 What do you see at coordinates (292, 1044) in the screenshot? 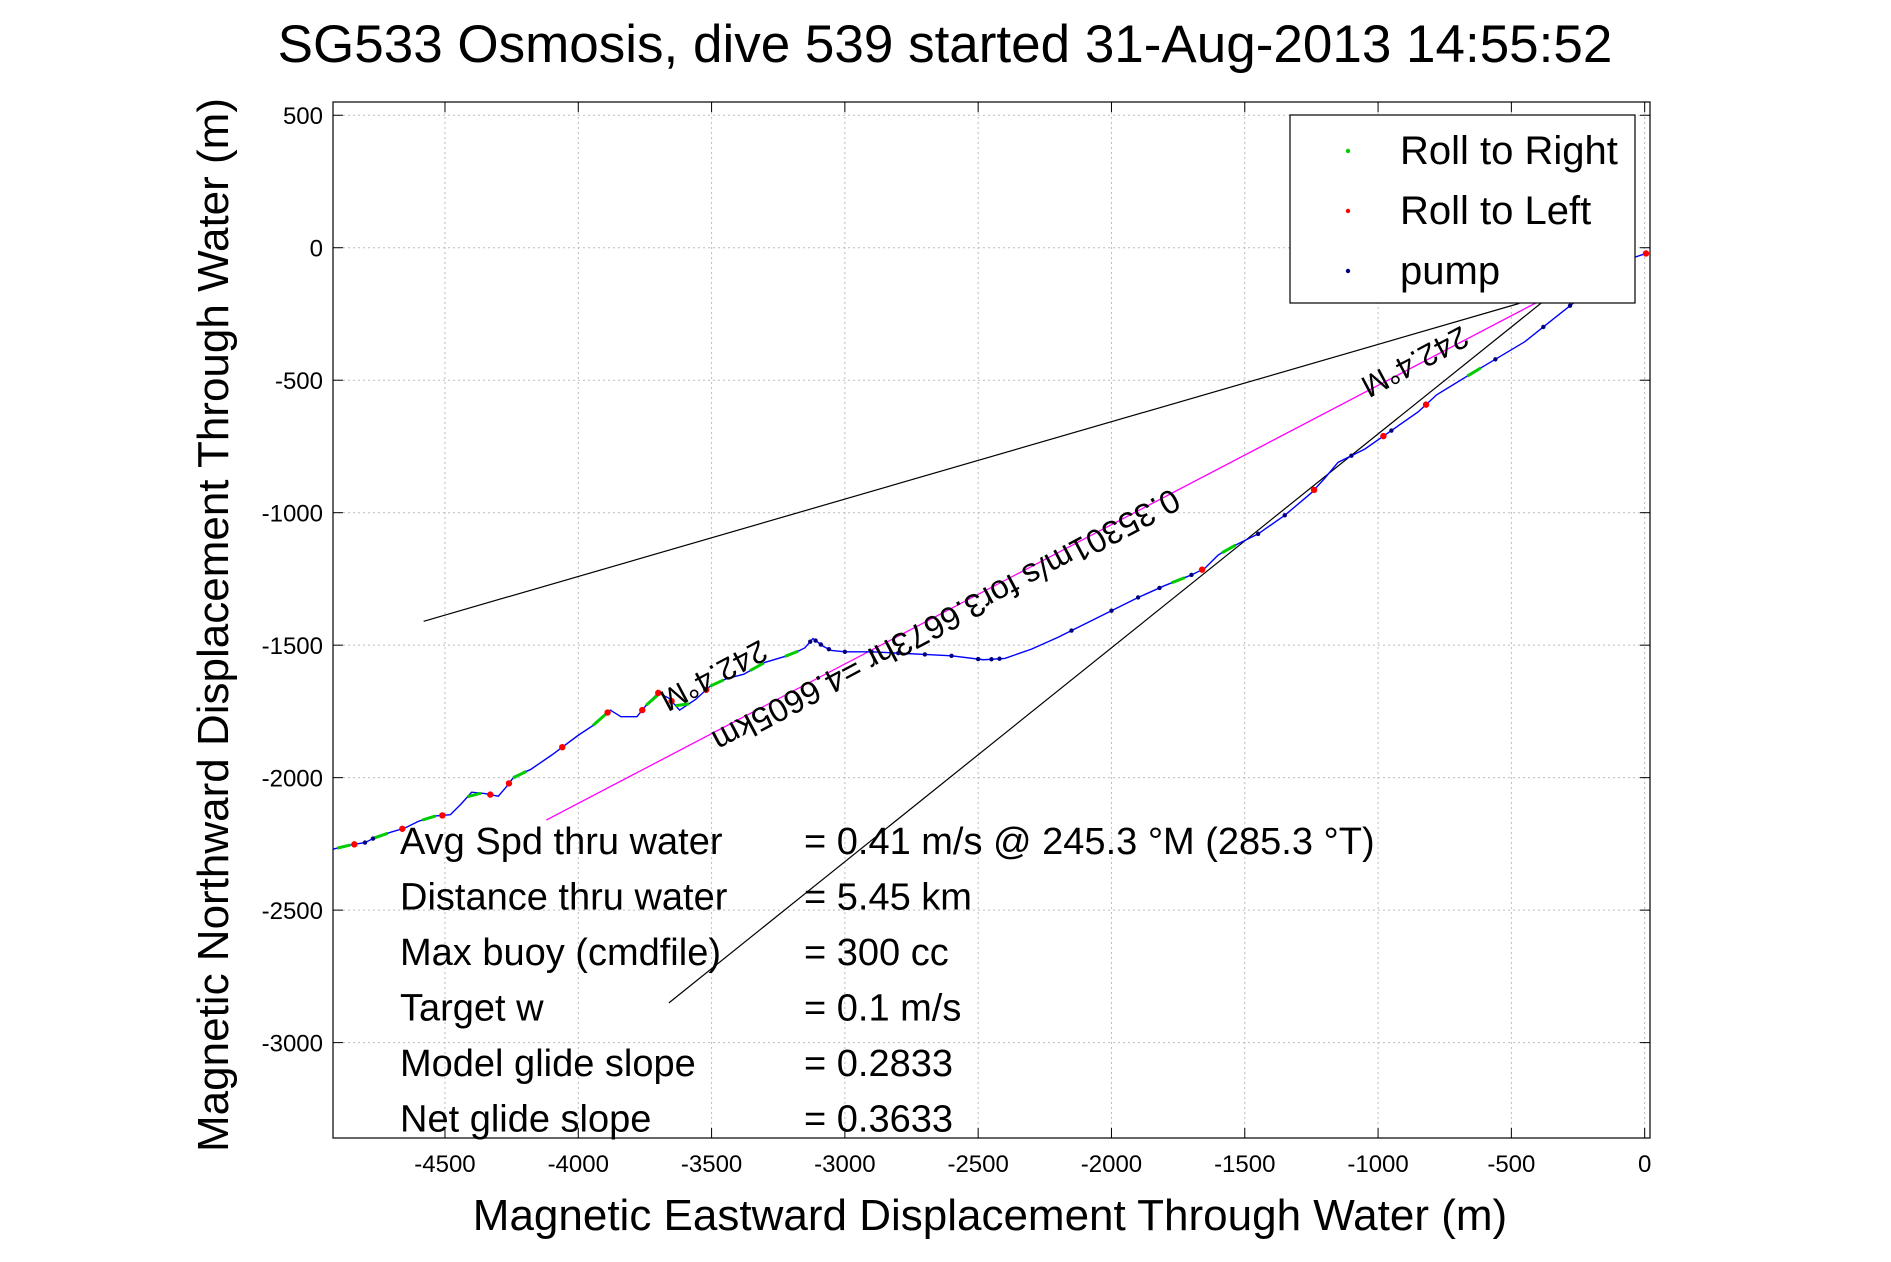
I see `y-tick-label: -3000` at bounding box center [292, 1044].